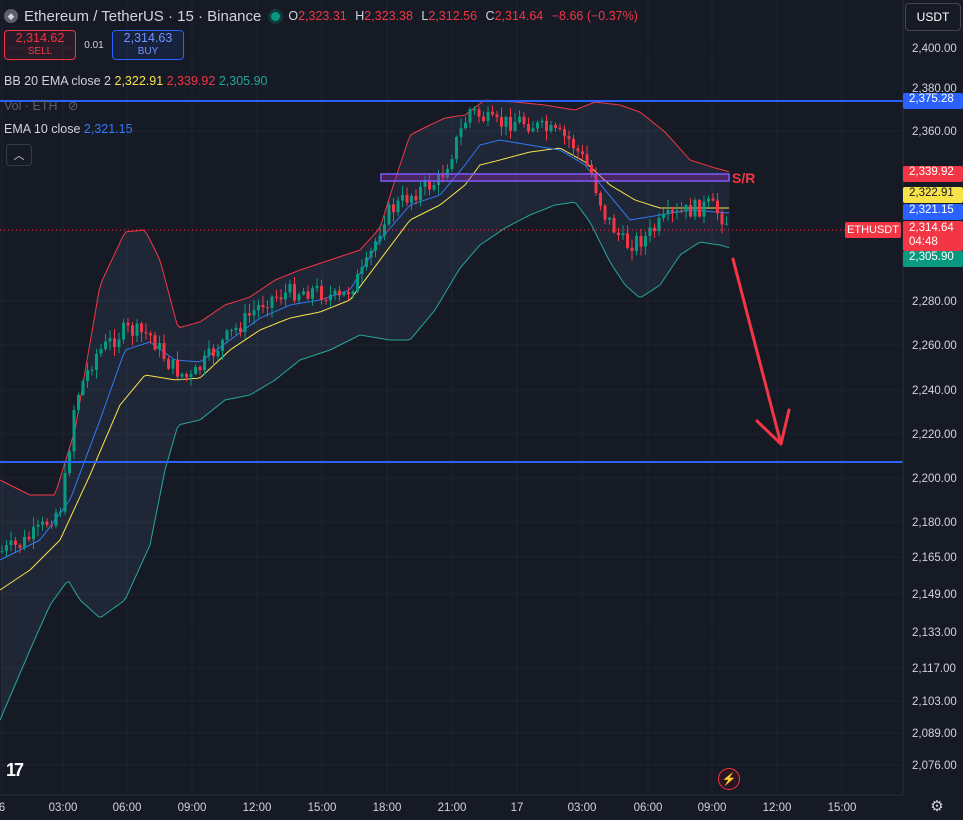 The height and width of the screenshot is (820, 963). What do you see at coordinates (934, 702) in the screenshot?
I see `price-tick-label: 2,103.00` at bounding box center [934, 702].